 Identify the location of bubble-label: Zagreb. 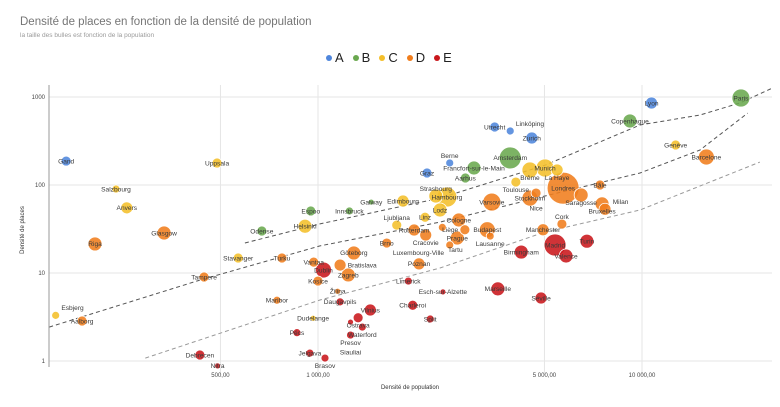
(348, 275).